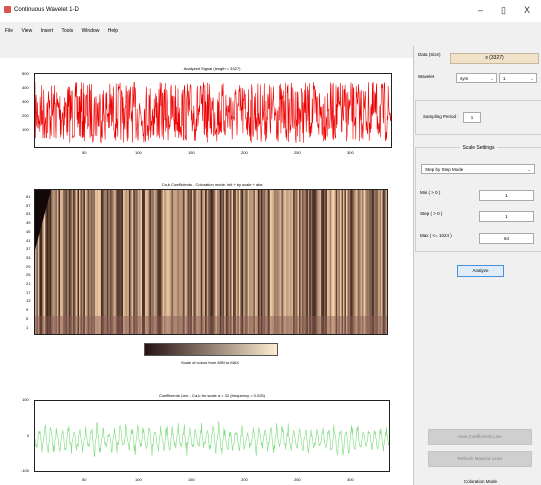 This screenshot has width=541, height=485. What do you see at coordinates (28, 249) in the screenshot?
I see `coefs-y-tick-label: 37` at bounding box center [28, 249].